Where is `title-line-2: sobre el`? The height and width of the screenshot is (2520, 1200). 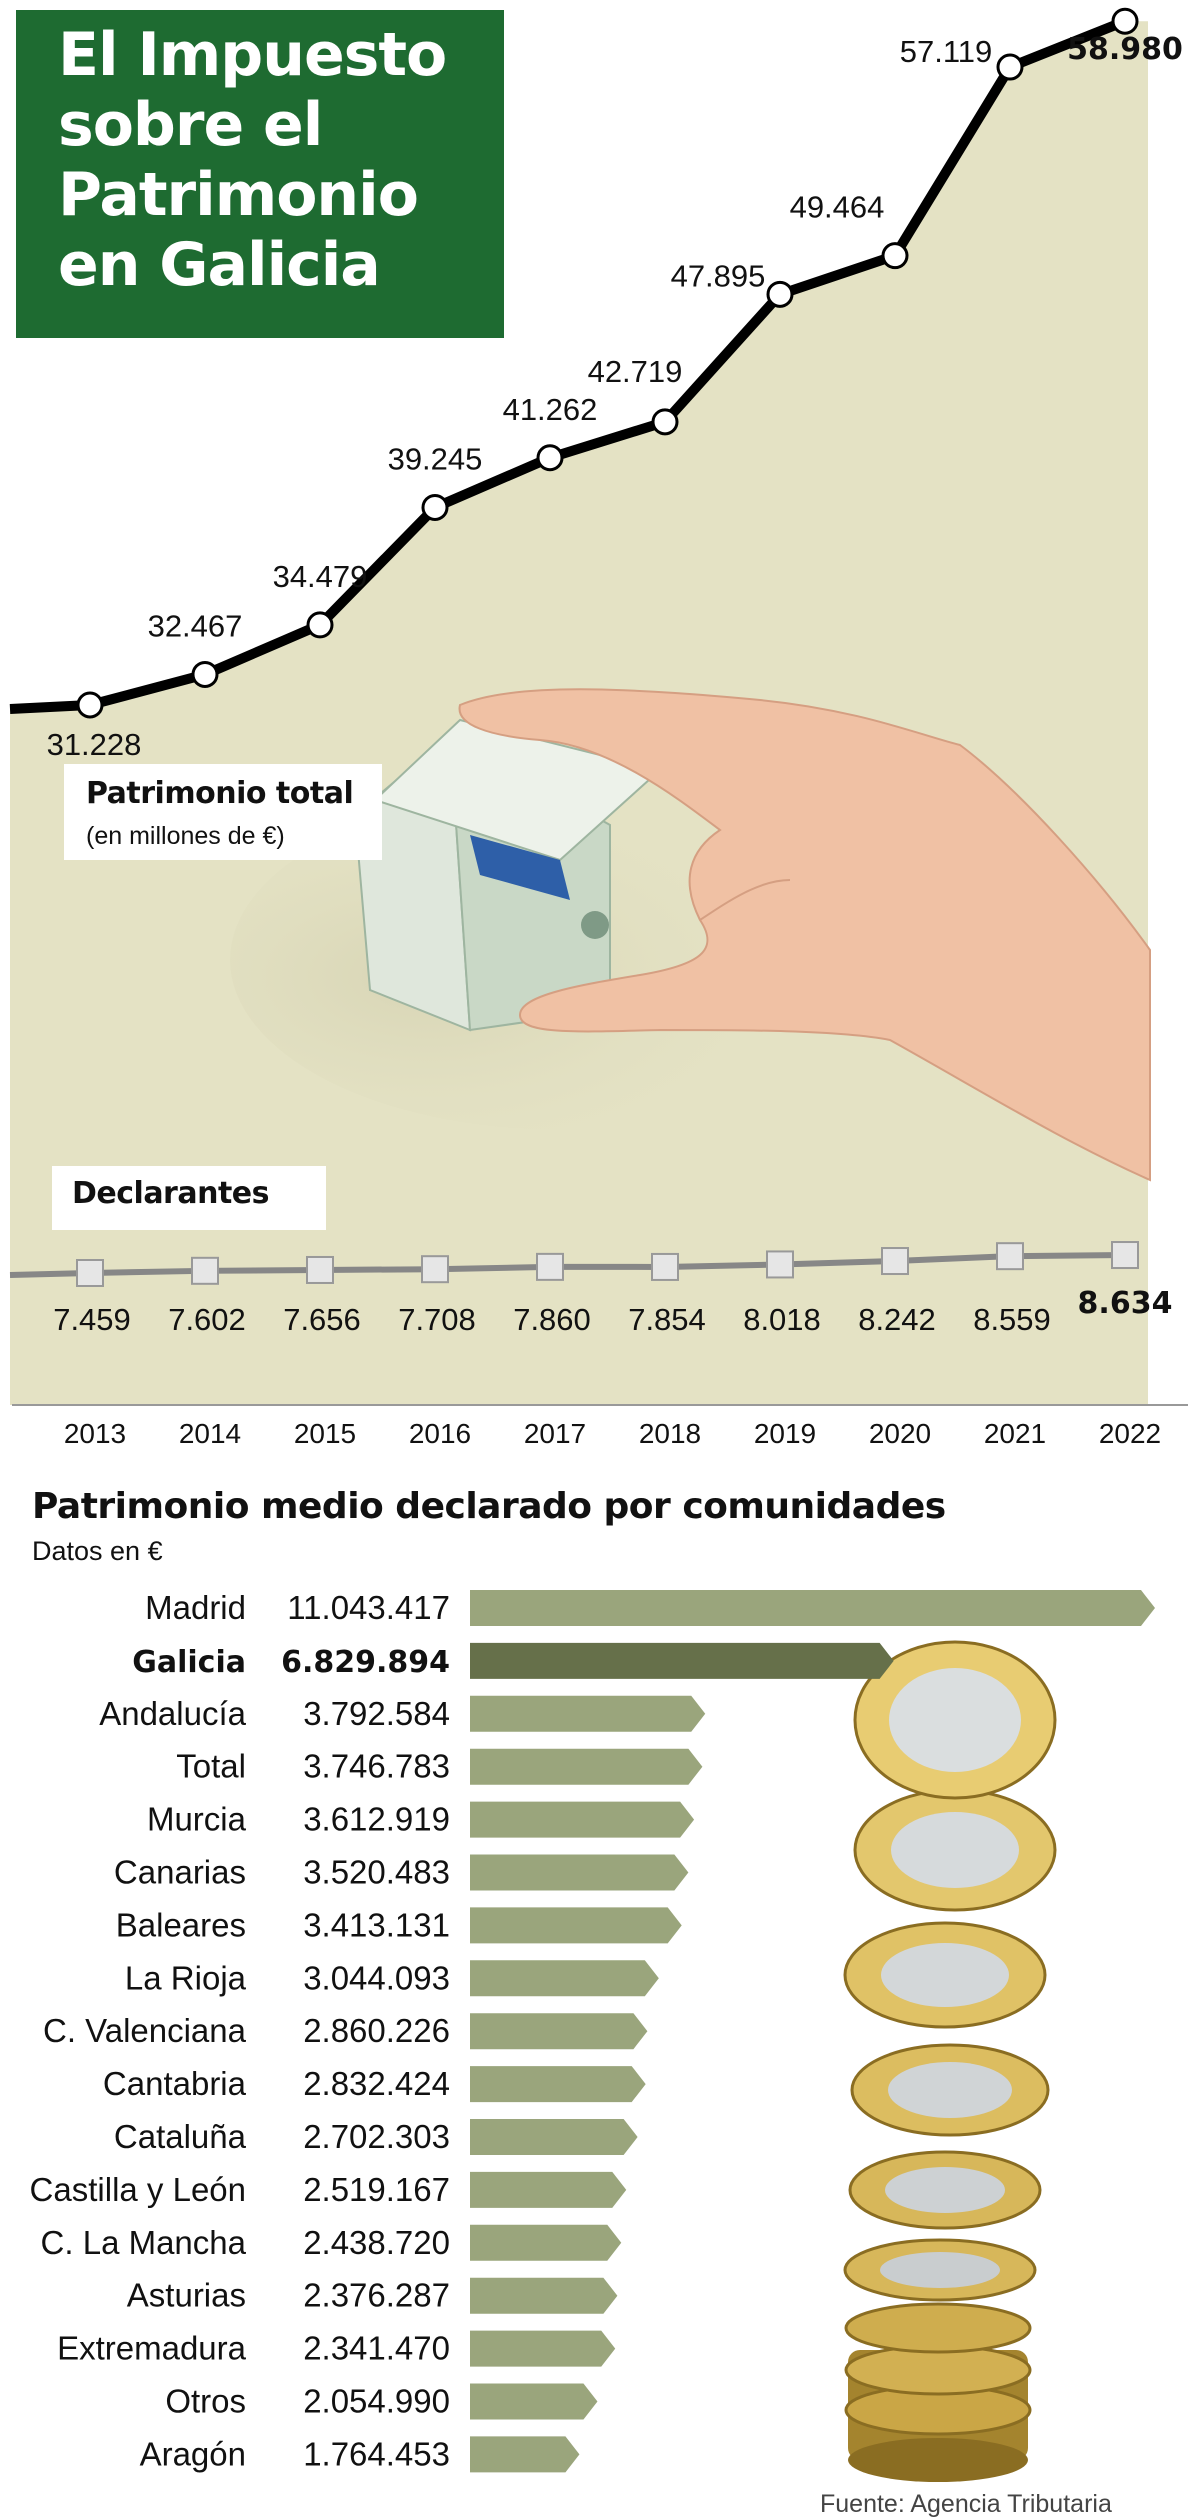
title-line-2: sobre el is located at coordinates (190, 125).